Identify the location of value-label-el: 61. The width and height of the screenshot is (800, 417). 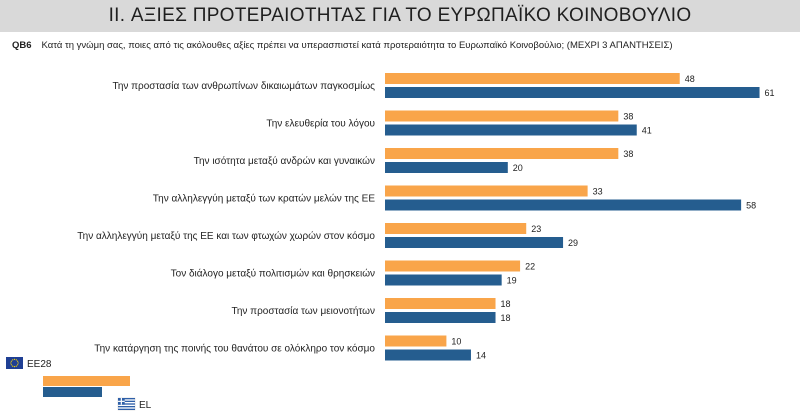
(770, 93).